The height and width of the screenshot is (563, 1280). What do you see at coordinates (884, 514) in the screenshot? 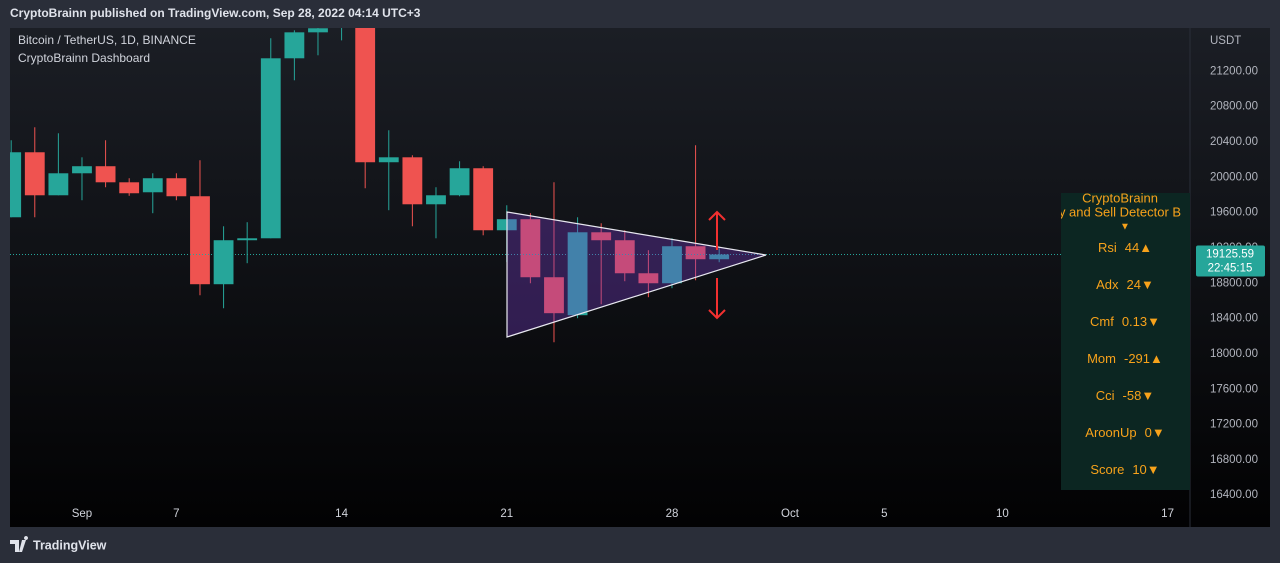
I see `x-tick-label: 5` at bounding box center [884, 514].